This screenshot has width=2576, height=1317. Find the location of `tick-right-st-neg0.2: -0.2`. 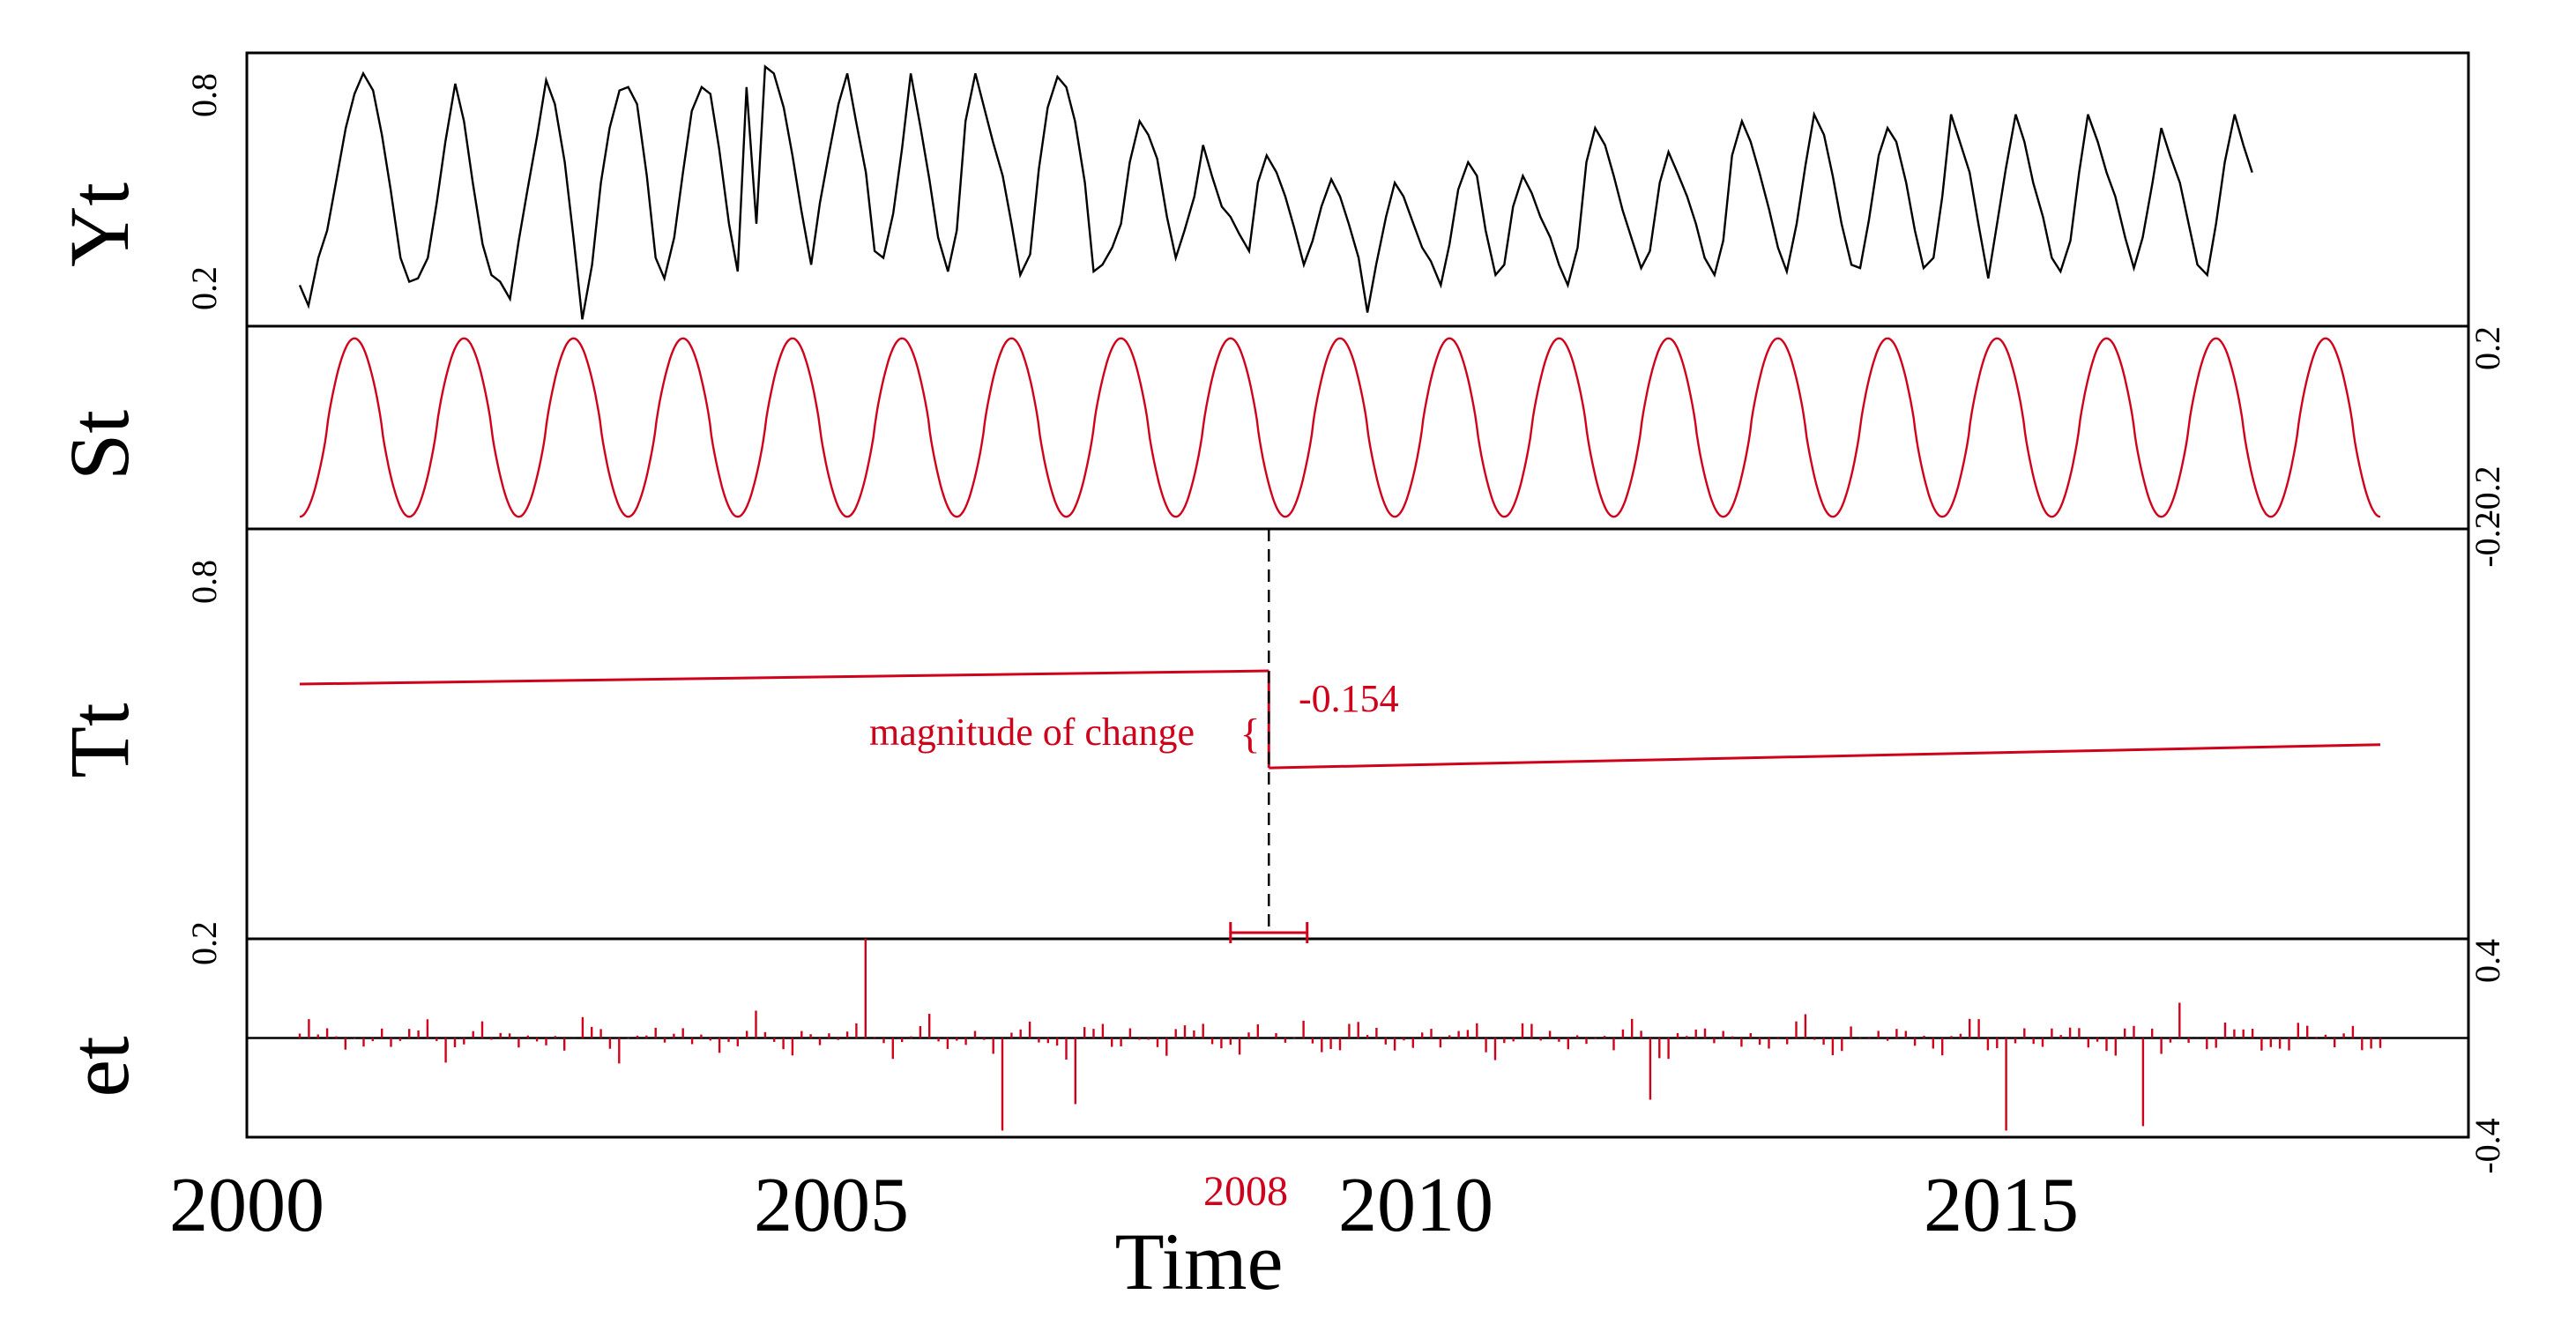

tick-right-st-neg0.2: -0.2 is located at coordinates (2487, 493).